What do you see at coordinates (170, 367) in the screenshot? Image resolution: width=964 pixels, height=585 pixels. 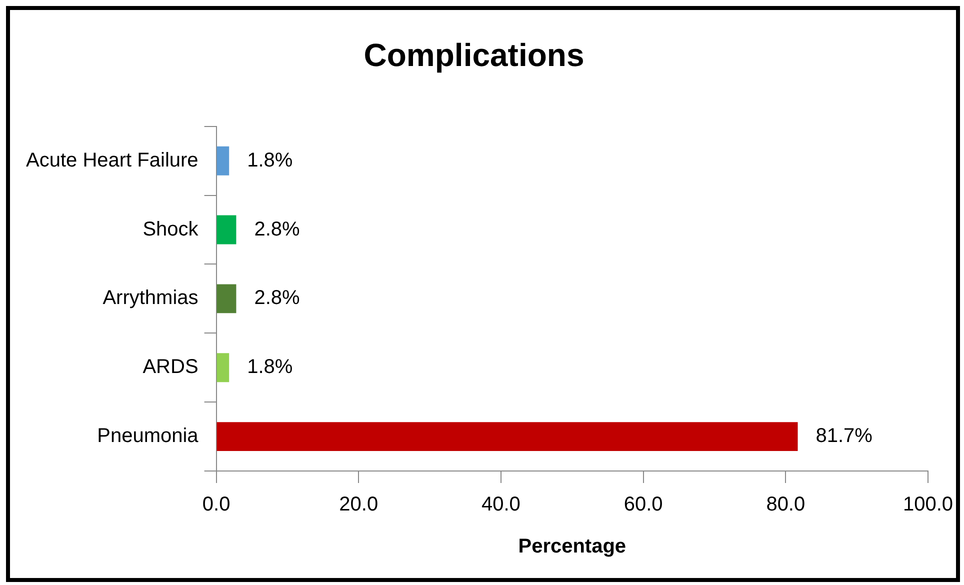 I see `y-tick-label: ARDS` at bounding box center [170, 367].